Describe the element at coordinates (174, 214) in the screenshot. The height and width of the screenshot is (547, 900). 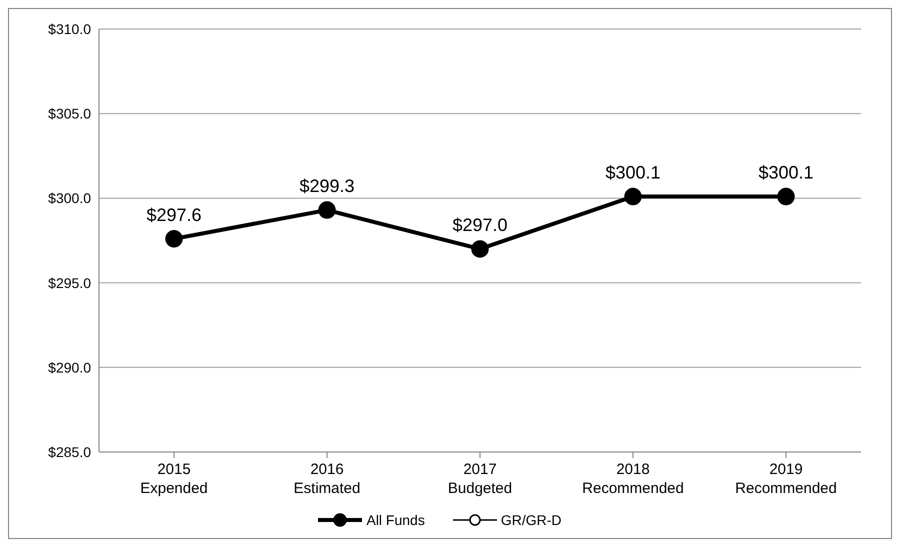
I see `data-label: $297.6` at that location.